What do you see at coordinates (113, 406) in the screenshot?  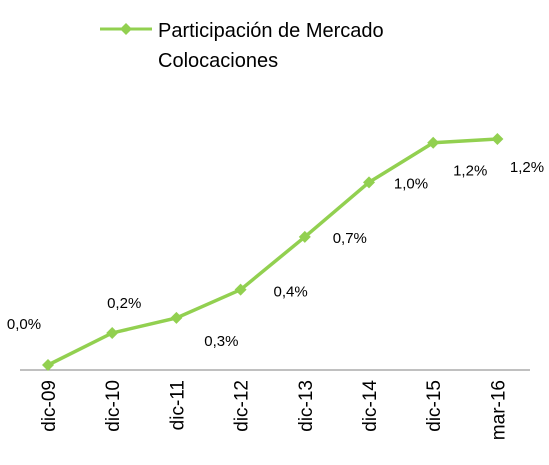 I see `x-tick-label: dic-10` at bounding box center [113, 406].